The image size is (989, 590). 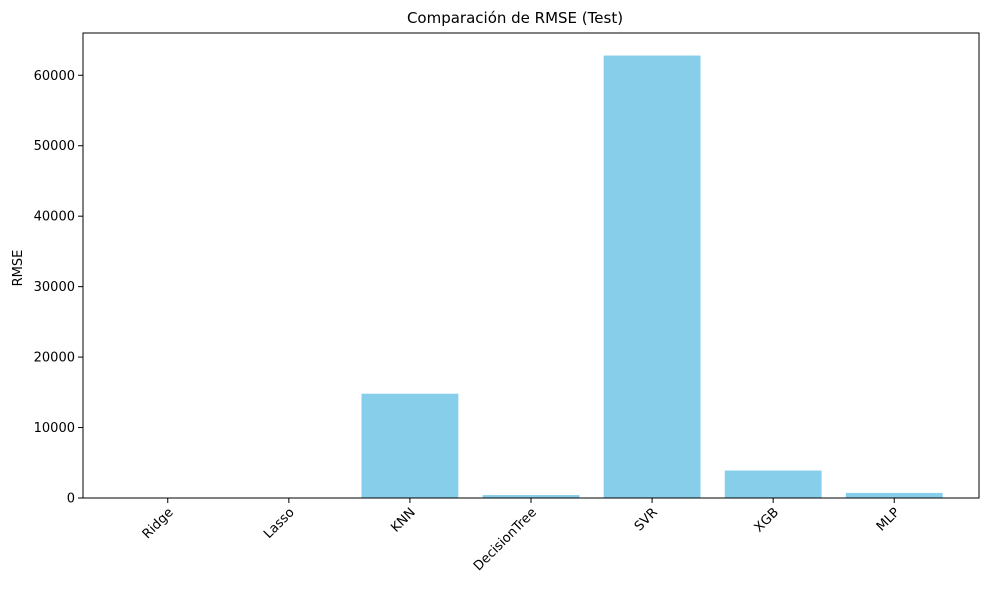 I want to click on y-tick-label: 40000, so click(x=54, y=217).